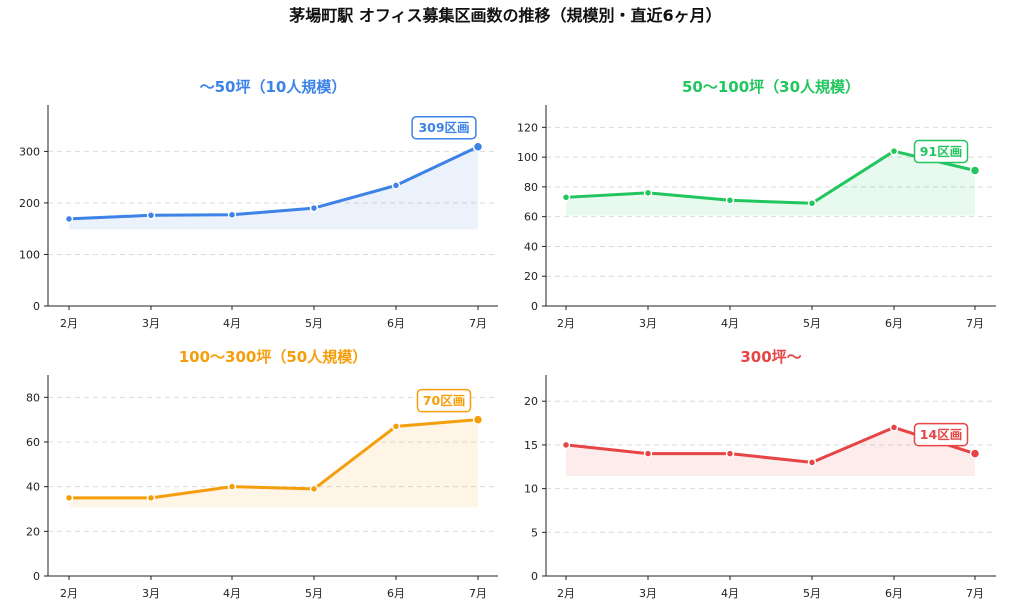 The height and width of the screenshot is (616, 1011). I want to click on annotation-label: 14区画, so click(941, 434).